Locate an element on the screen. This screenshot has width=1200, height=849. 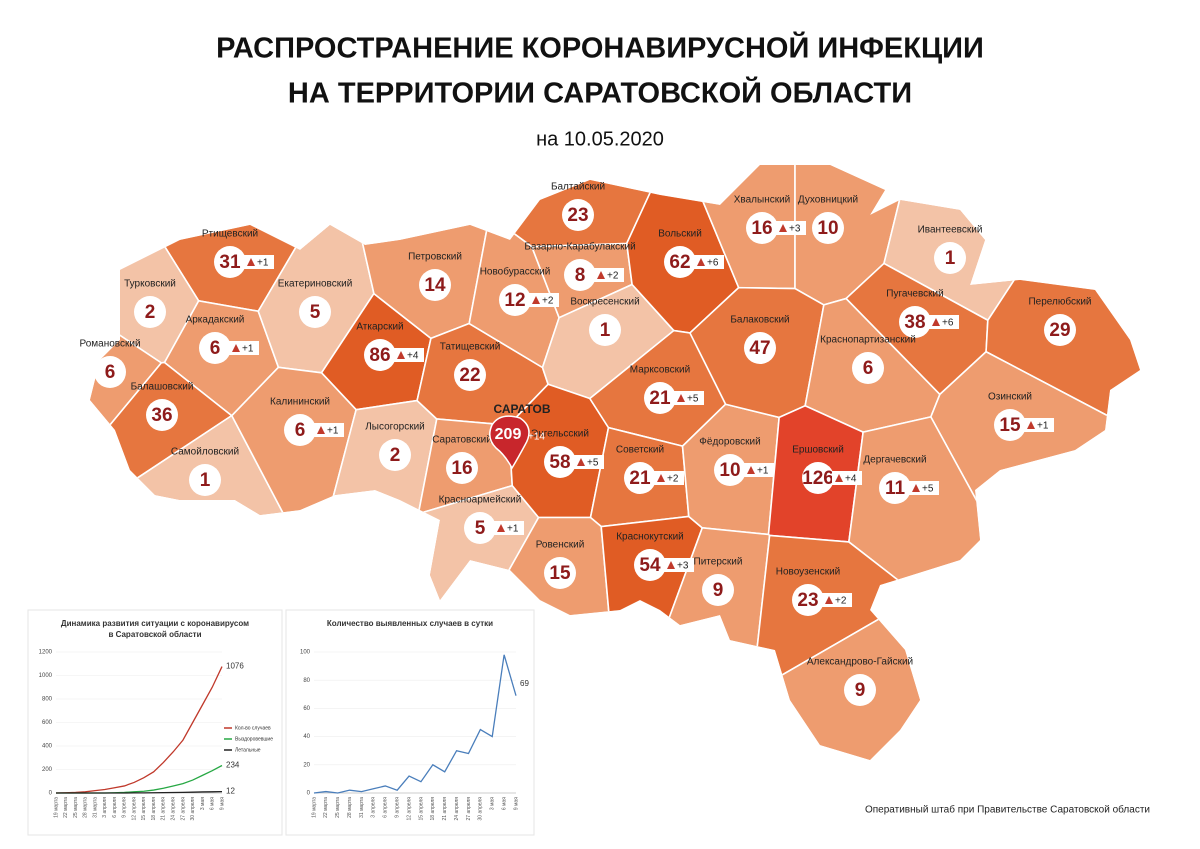
x-tick-label: 6 мая is located at coordinates (504, 803).